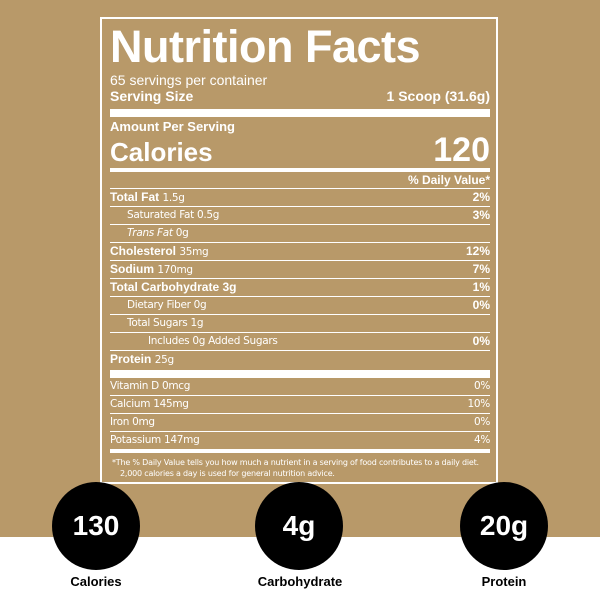 The image size is (600, 592). What do you see at coordinates (161, 152) in the screenshot?
I see `calories-label: Calories` at bounding box center [161, 152].